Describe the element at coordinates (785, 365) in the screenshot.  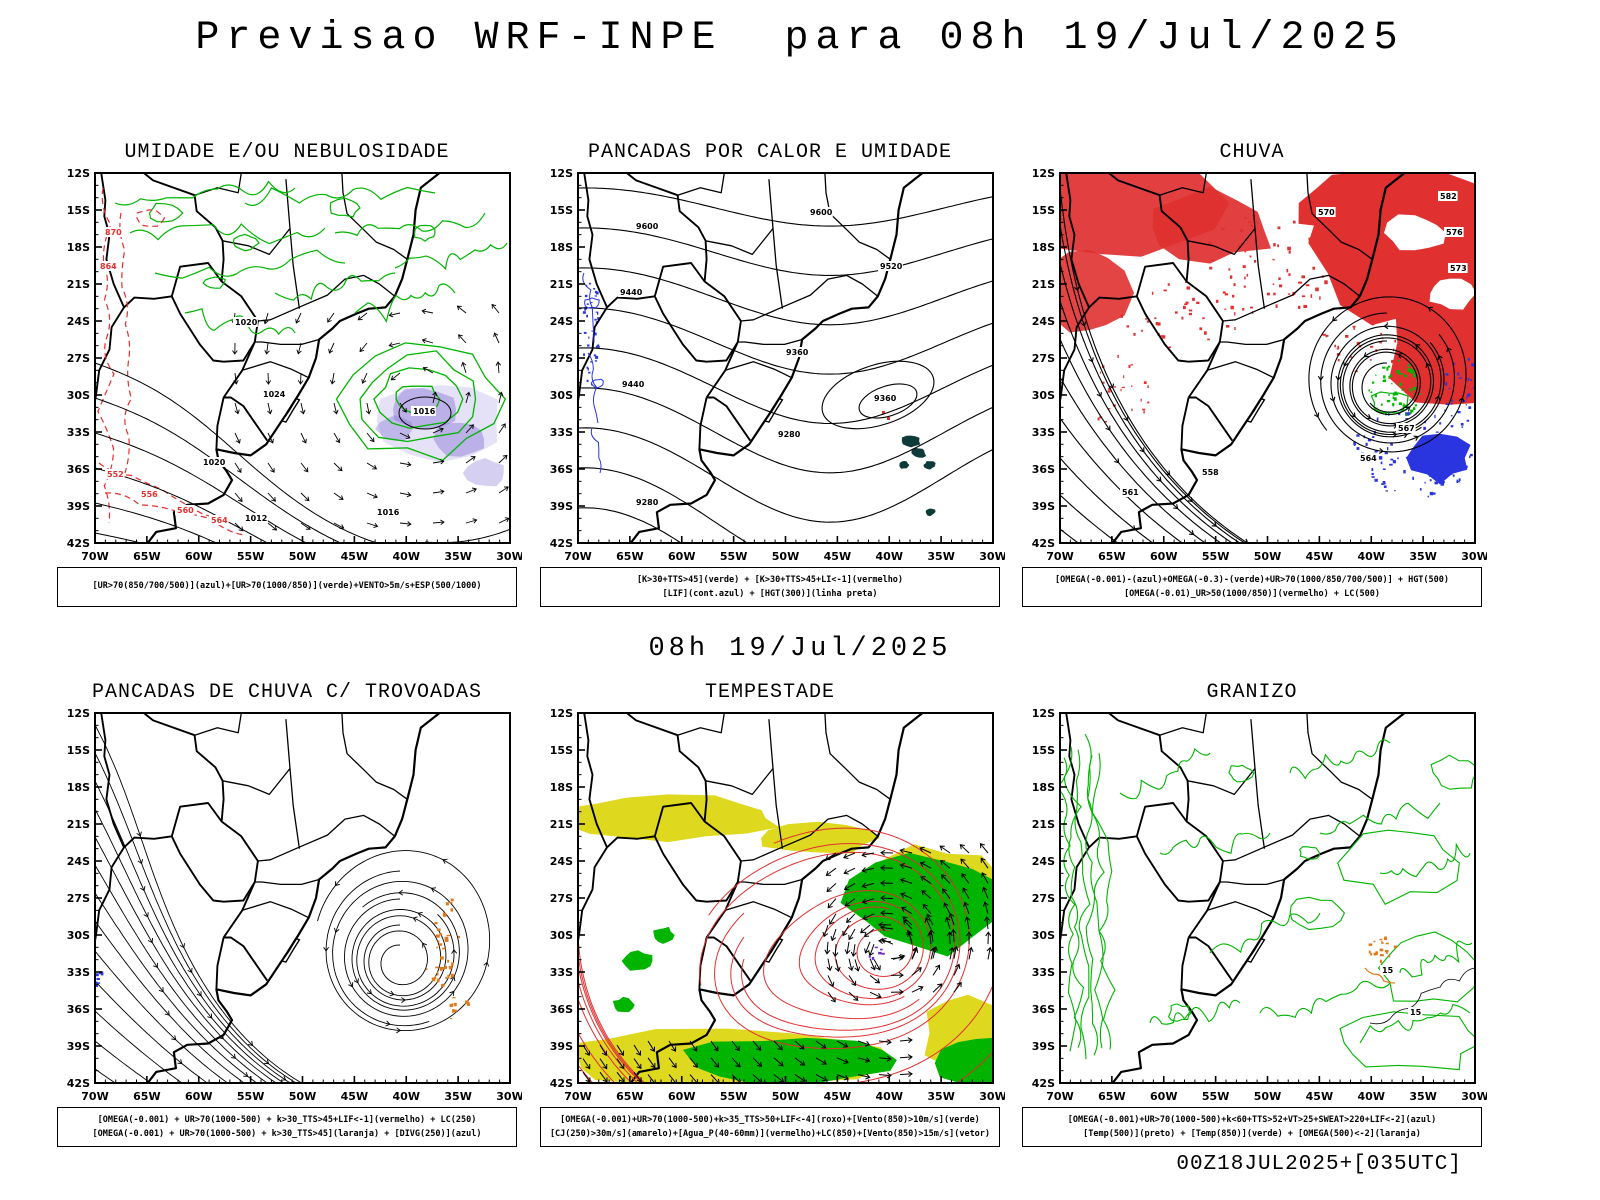
I see `contour-layer: 9600 9600 9520 9440 9440 9360 9280 9280 9360` at that location.